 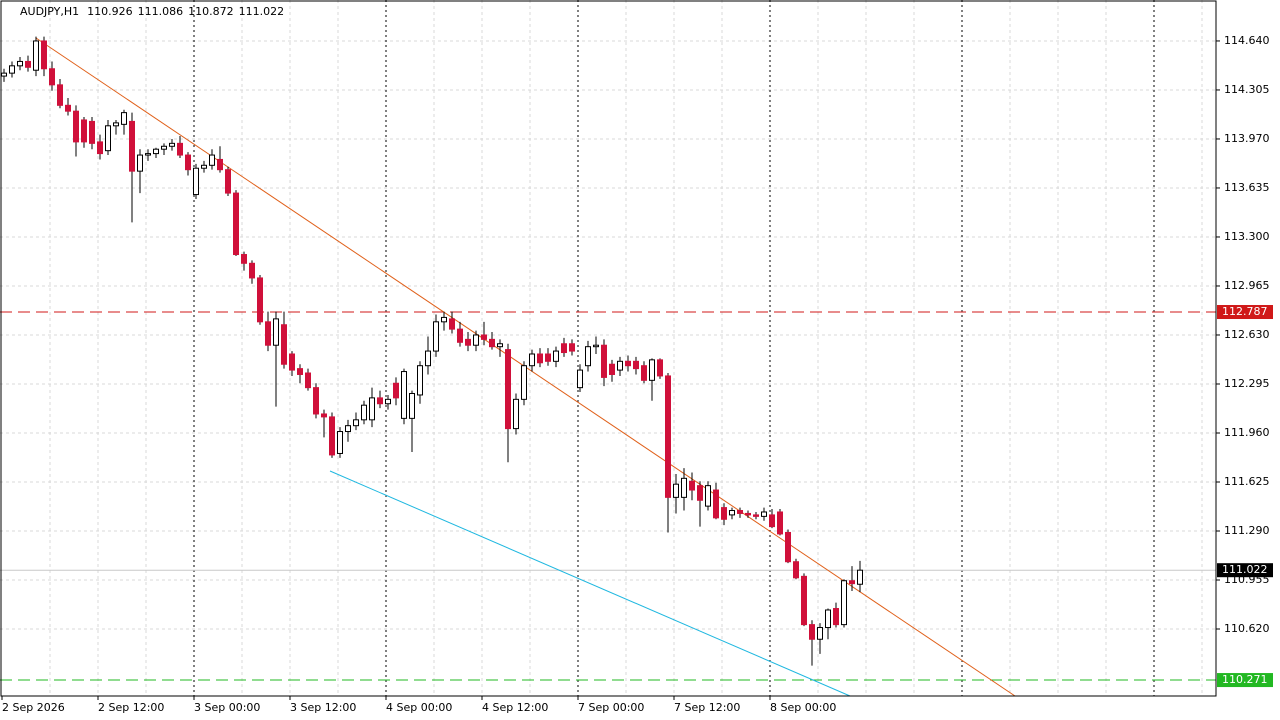 I want to click on x-tick-label: 3 Sep 00:00, so click(x=227, y=707).